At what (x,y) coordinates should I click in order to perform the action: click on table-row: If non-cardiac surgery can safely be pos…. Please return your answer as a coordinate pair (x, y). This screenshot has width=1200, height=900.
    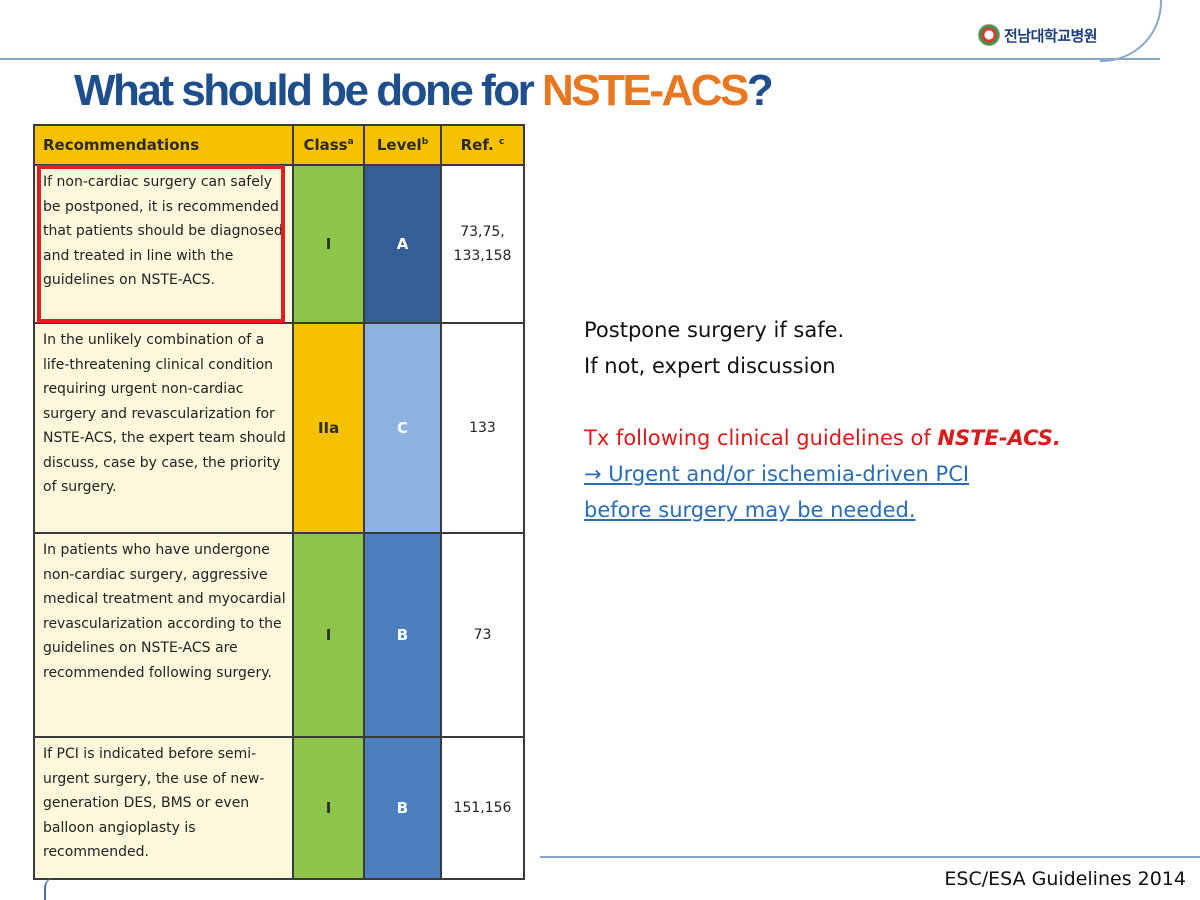
    Looking at the image, I should click on (279, 244).